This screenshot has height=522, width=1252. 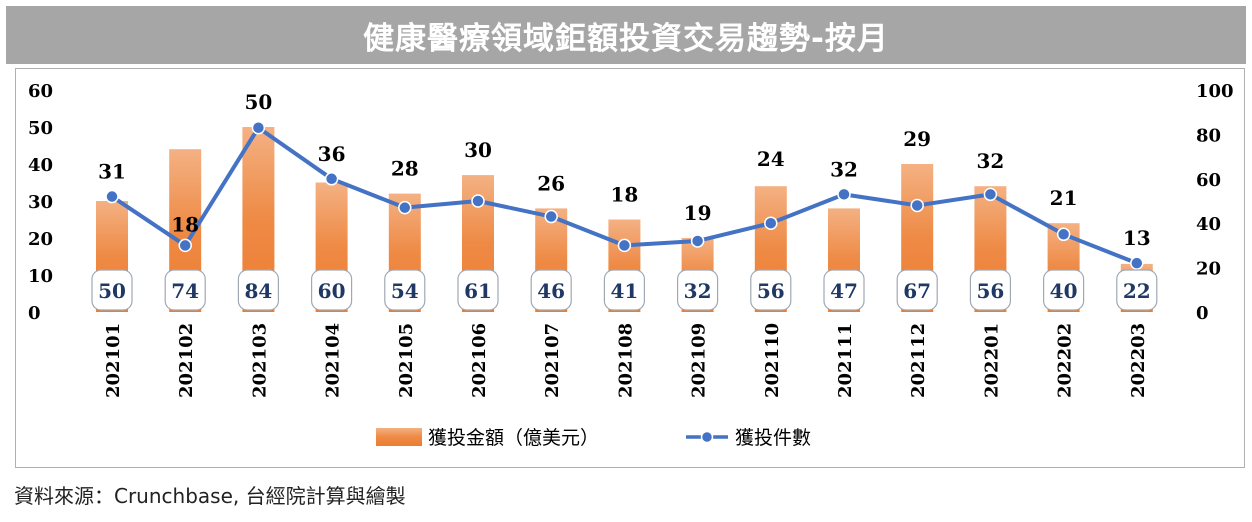 I want to click on x-tick-label: 202106, so click(x=479, y=360).